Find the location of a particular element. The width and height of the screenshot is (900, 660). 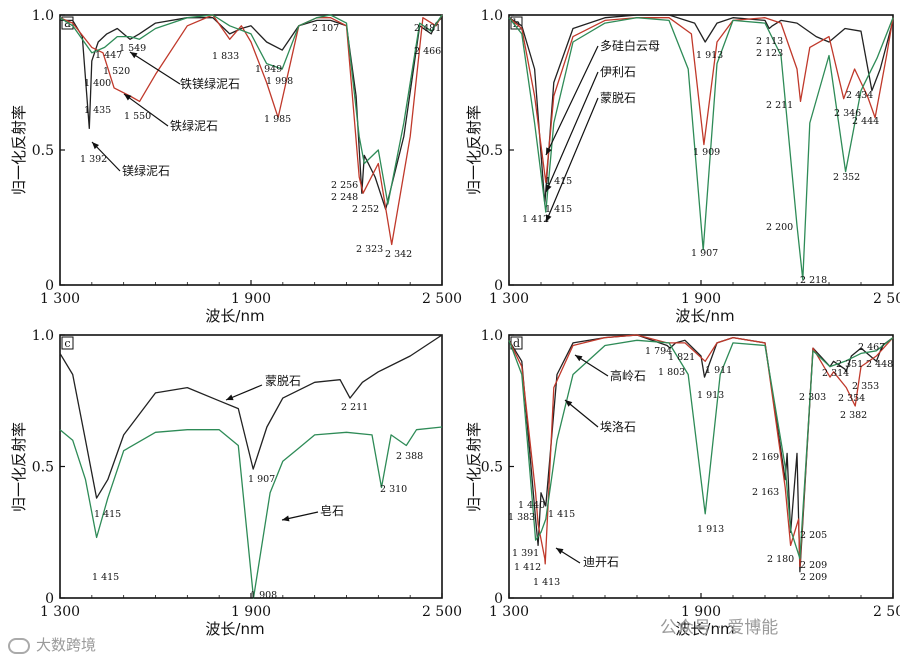

peak-label: 2 481 is located at coordinates (427, 28).